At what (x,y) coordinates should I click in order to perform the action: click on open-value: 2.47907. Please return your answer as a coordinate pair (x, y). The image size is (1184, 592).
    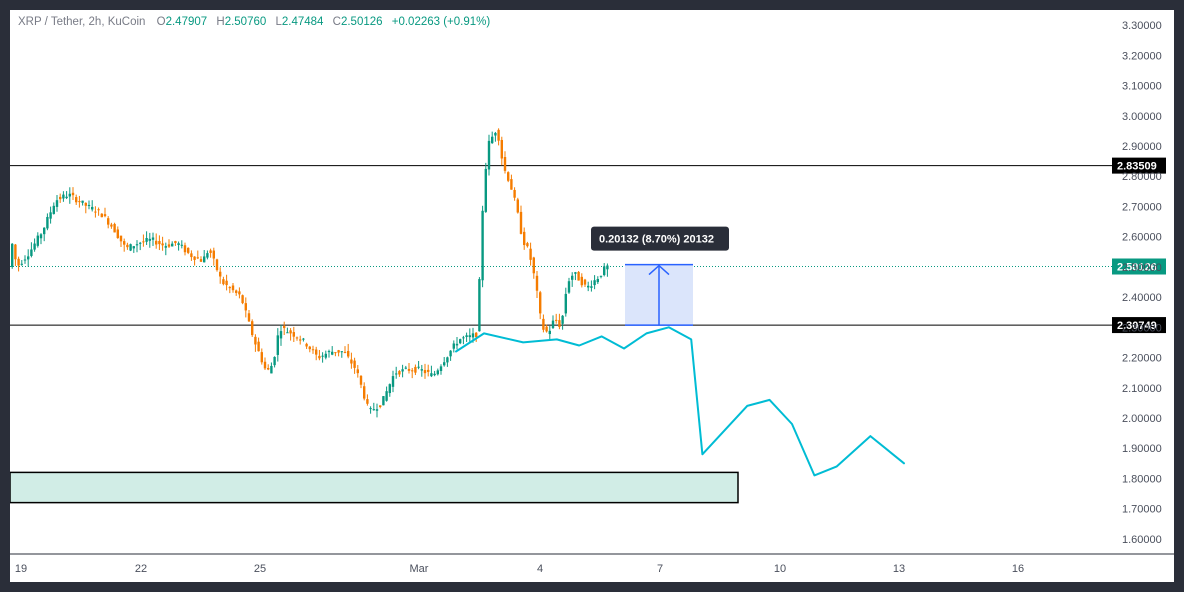
    Looking at the image, I should click on (186, 22).